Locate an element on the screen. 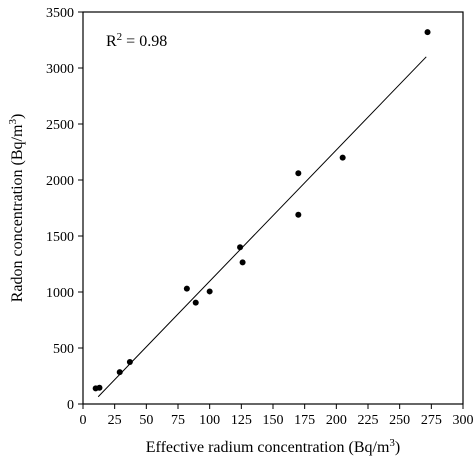  x-tick-label: 225 is located at coordinates (368, 420).